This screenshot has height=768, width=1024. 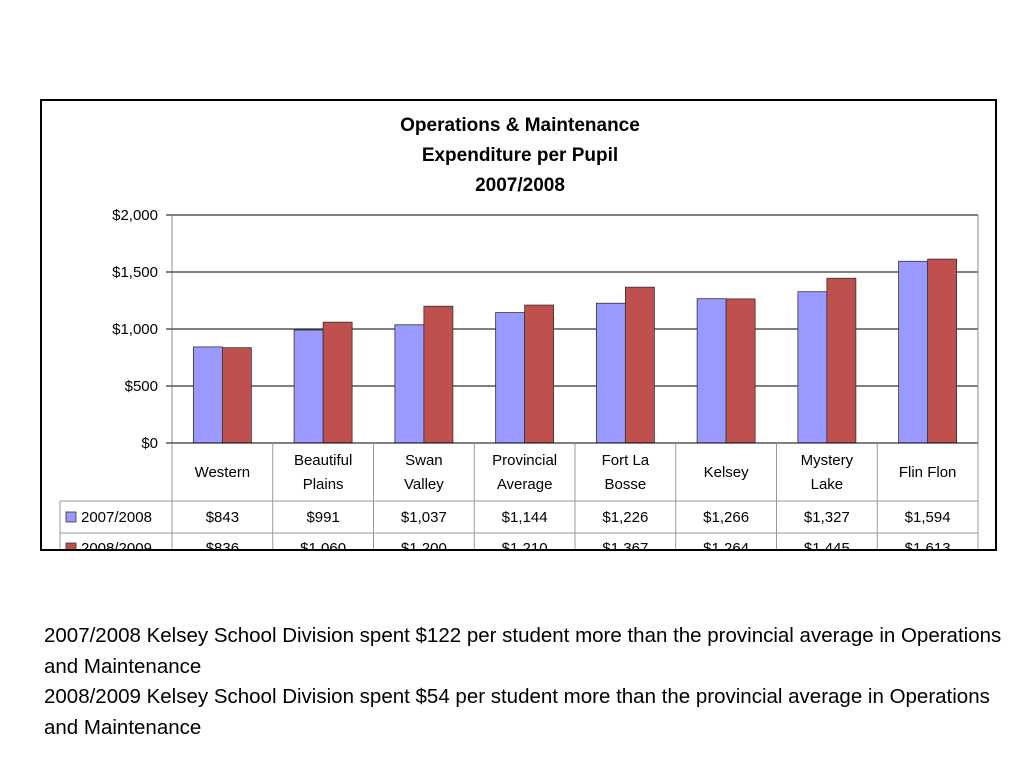 I want to click on data-label: $843, so click(x=222, y=517).